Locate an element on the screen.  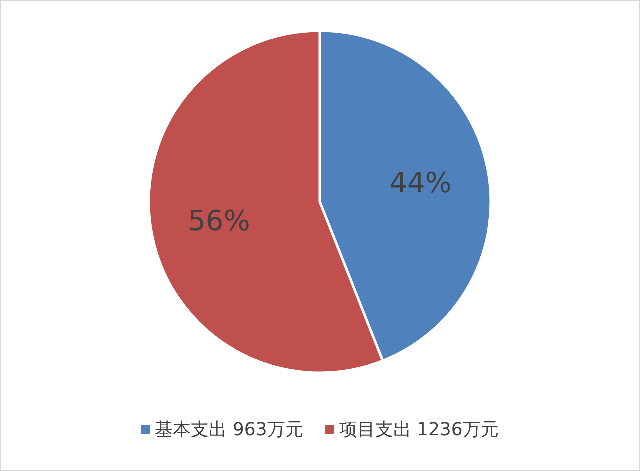
data-label: 44% is located at coordinates (421, 183).